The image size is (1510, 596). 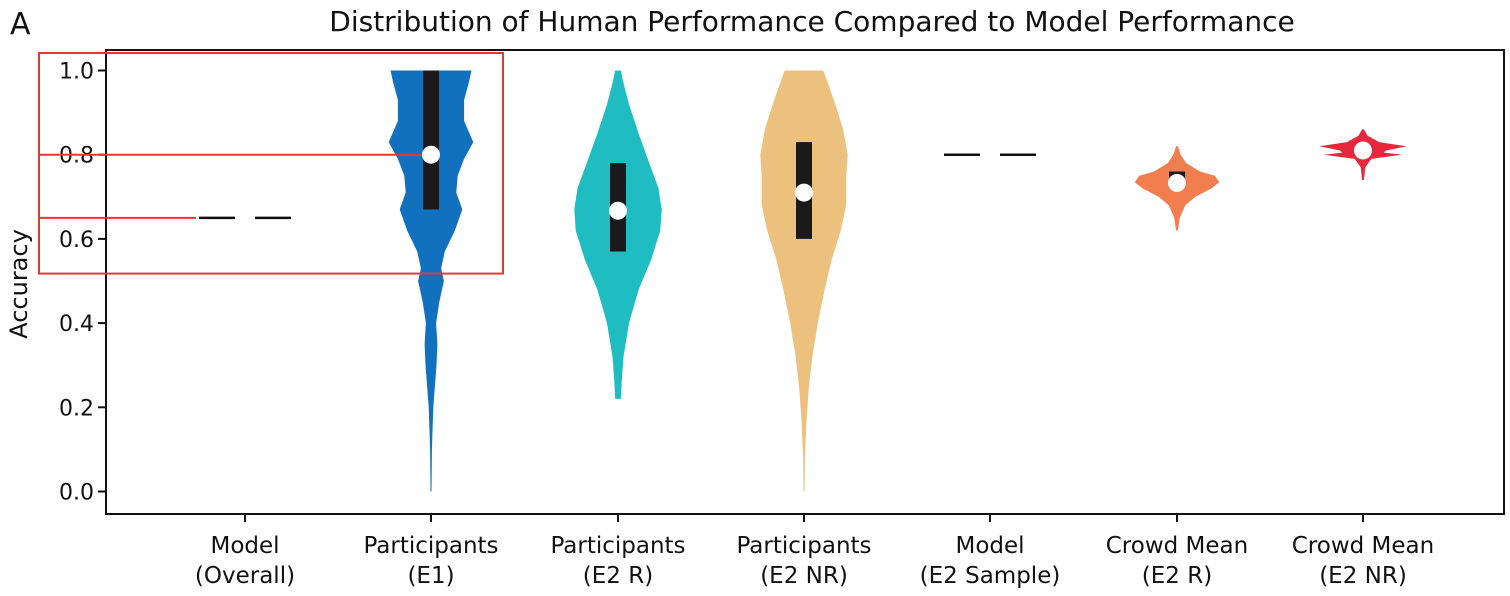 I want to click on y-axis-label: Accuracy, so click(x=19, y=284).